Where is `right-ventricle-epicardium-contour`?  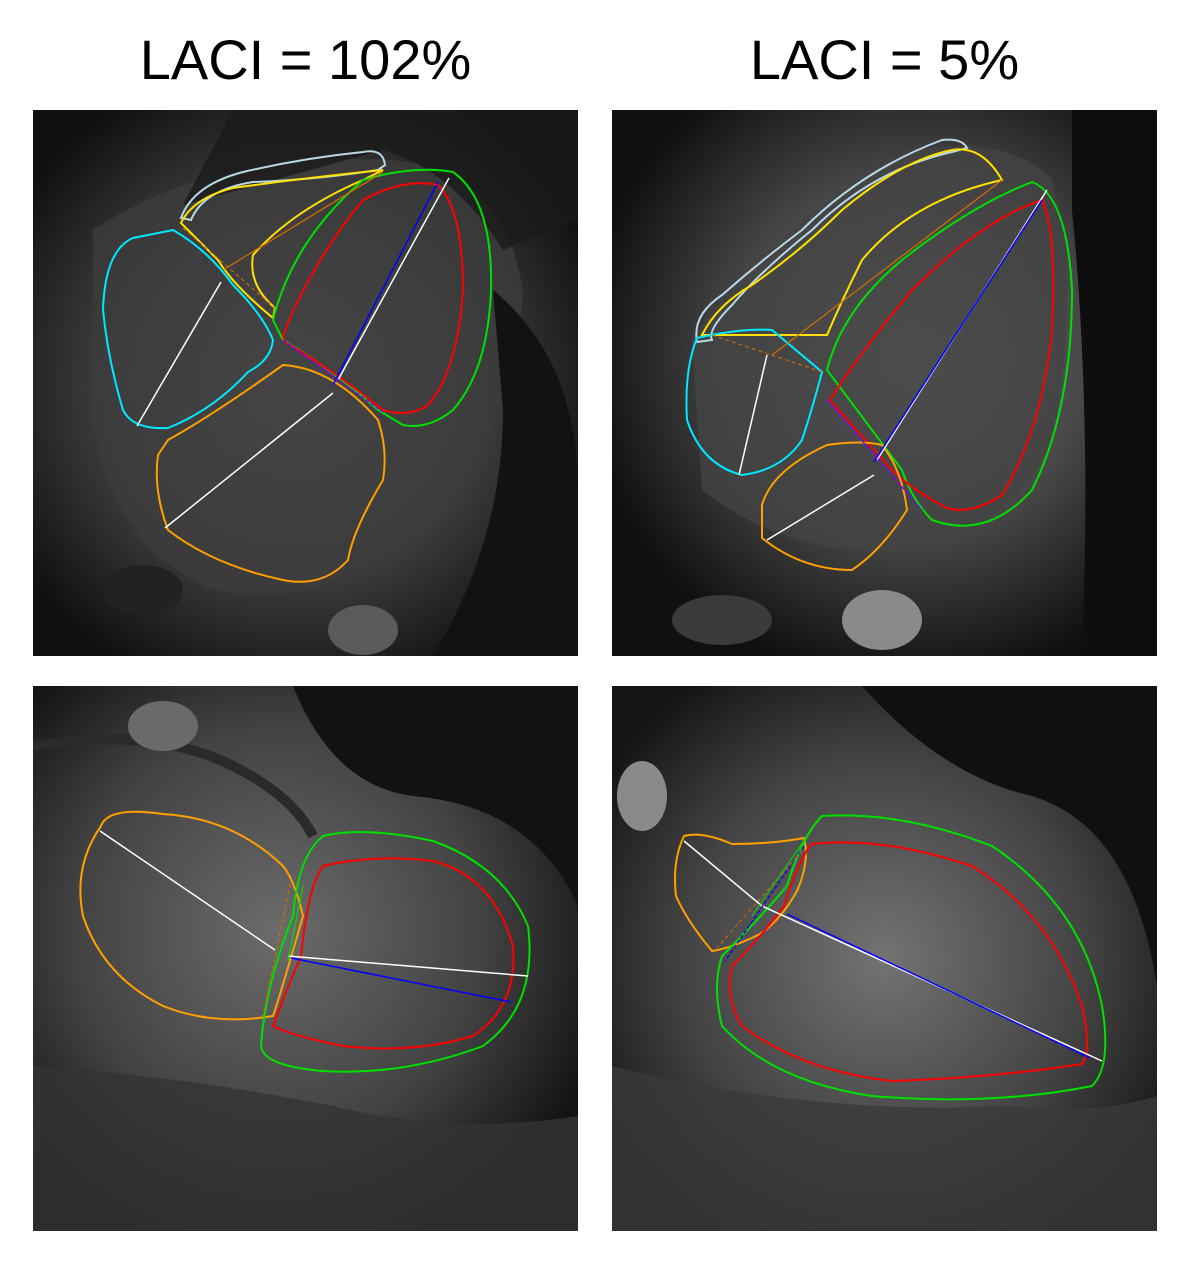 right-ventricle-epicardium-contour is located at coordinates (283, 186).